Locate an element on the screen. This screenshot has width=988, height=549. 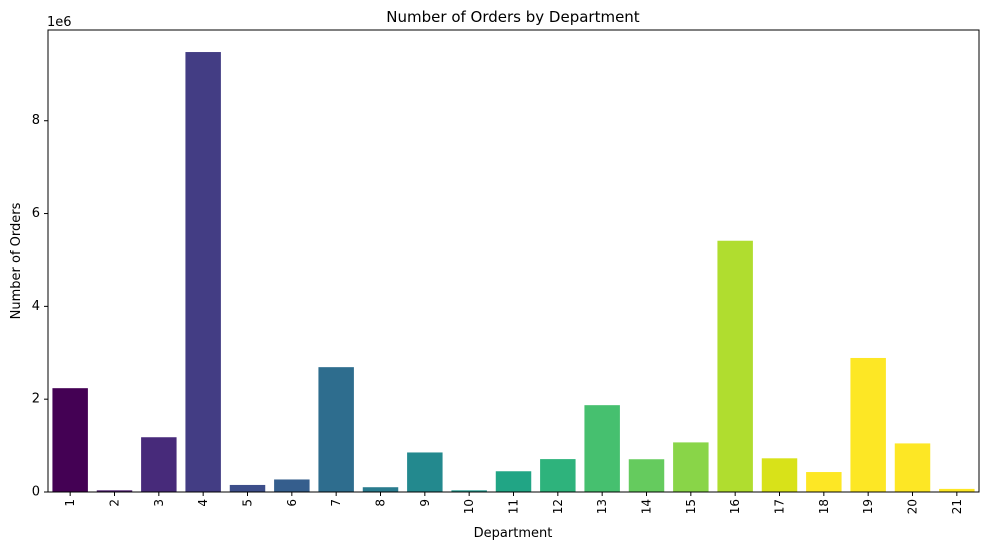
x-tick-label: 1 is located at coordinates (70, 503).